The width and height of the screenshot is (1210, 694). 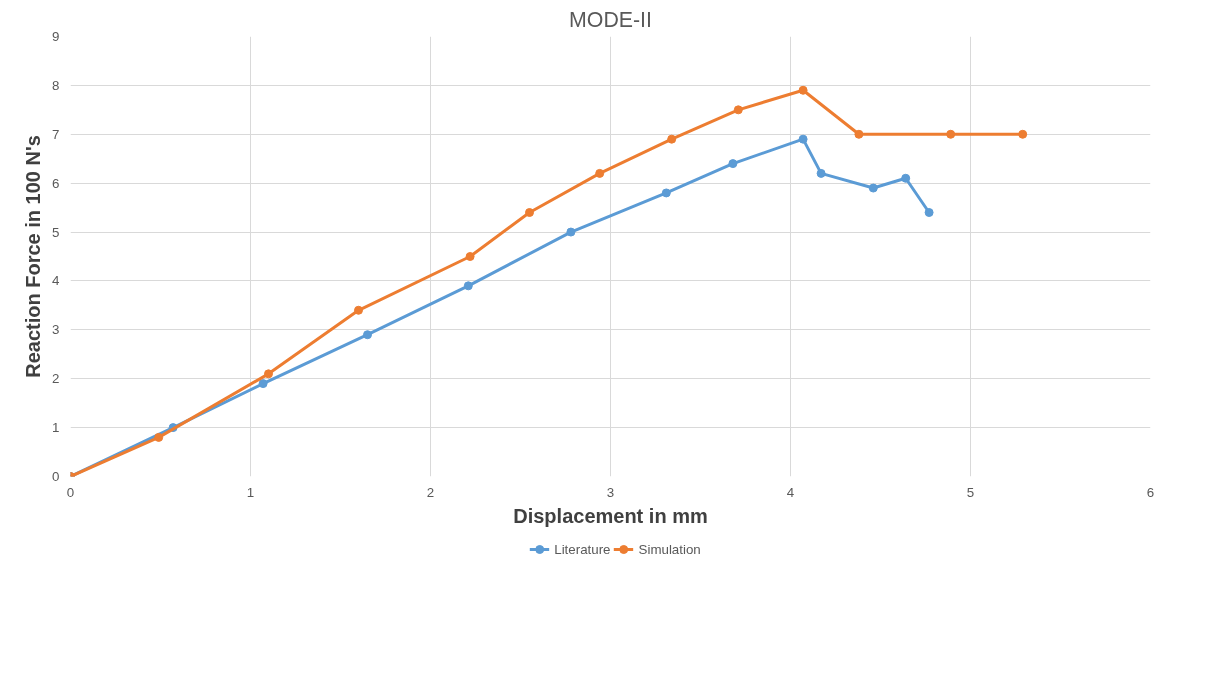 I want to click on chart-title: MODE-II, so click(x=610, y=19).